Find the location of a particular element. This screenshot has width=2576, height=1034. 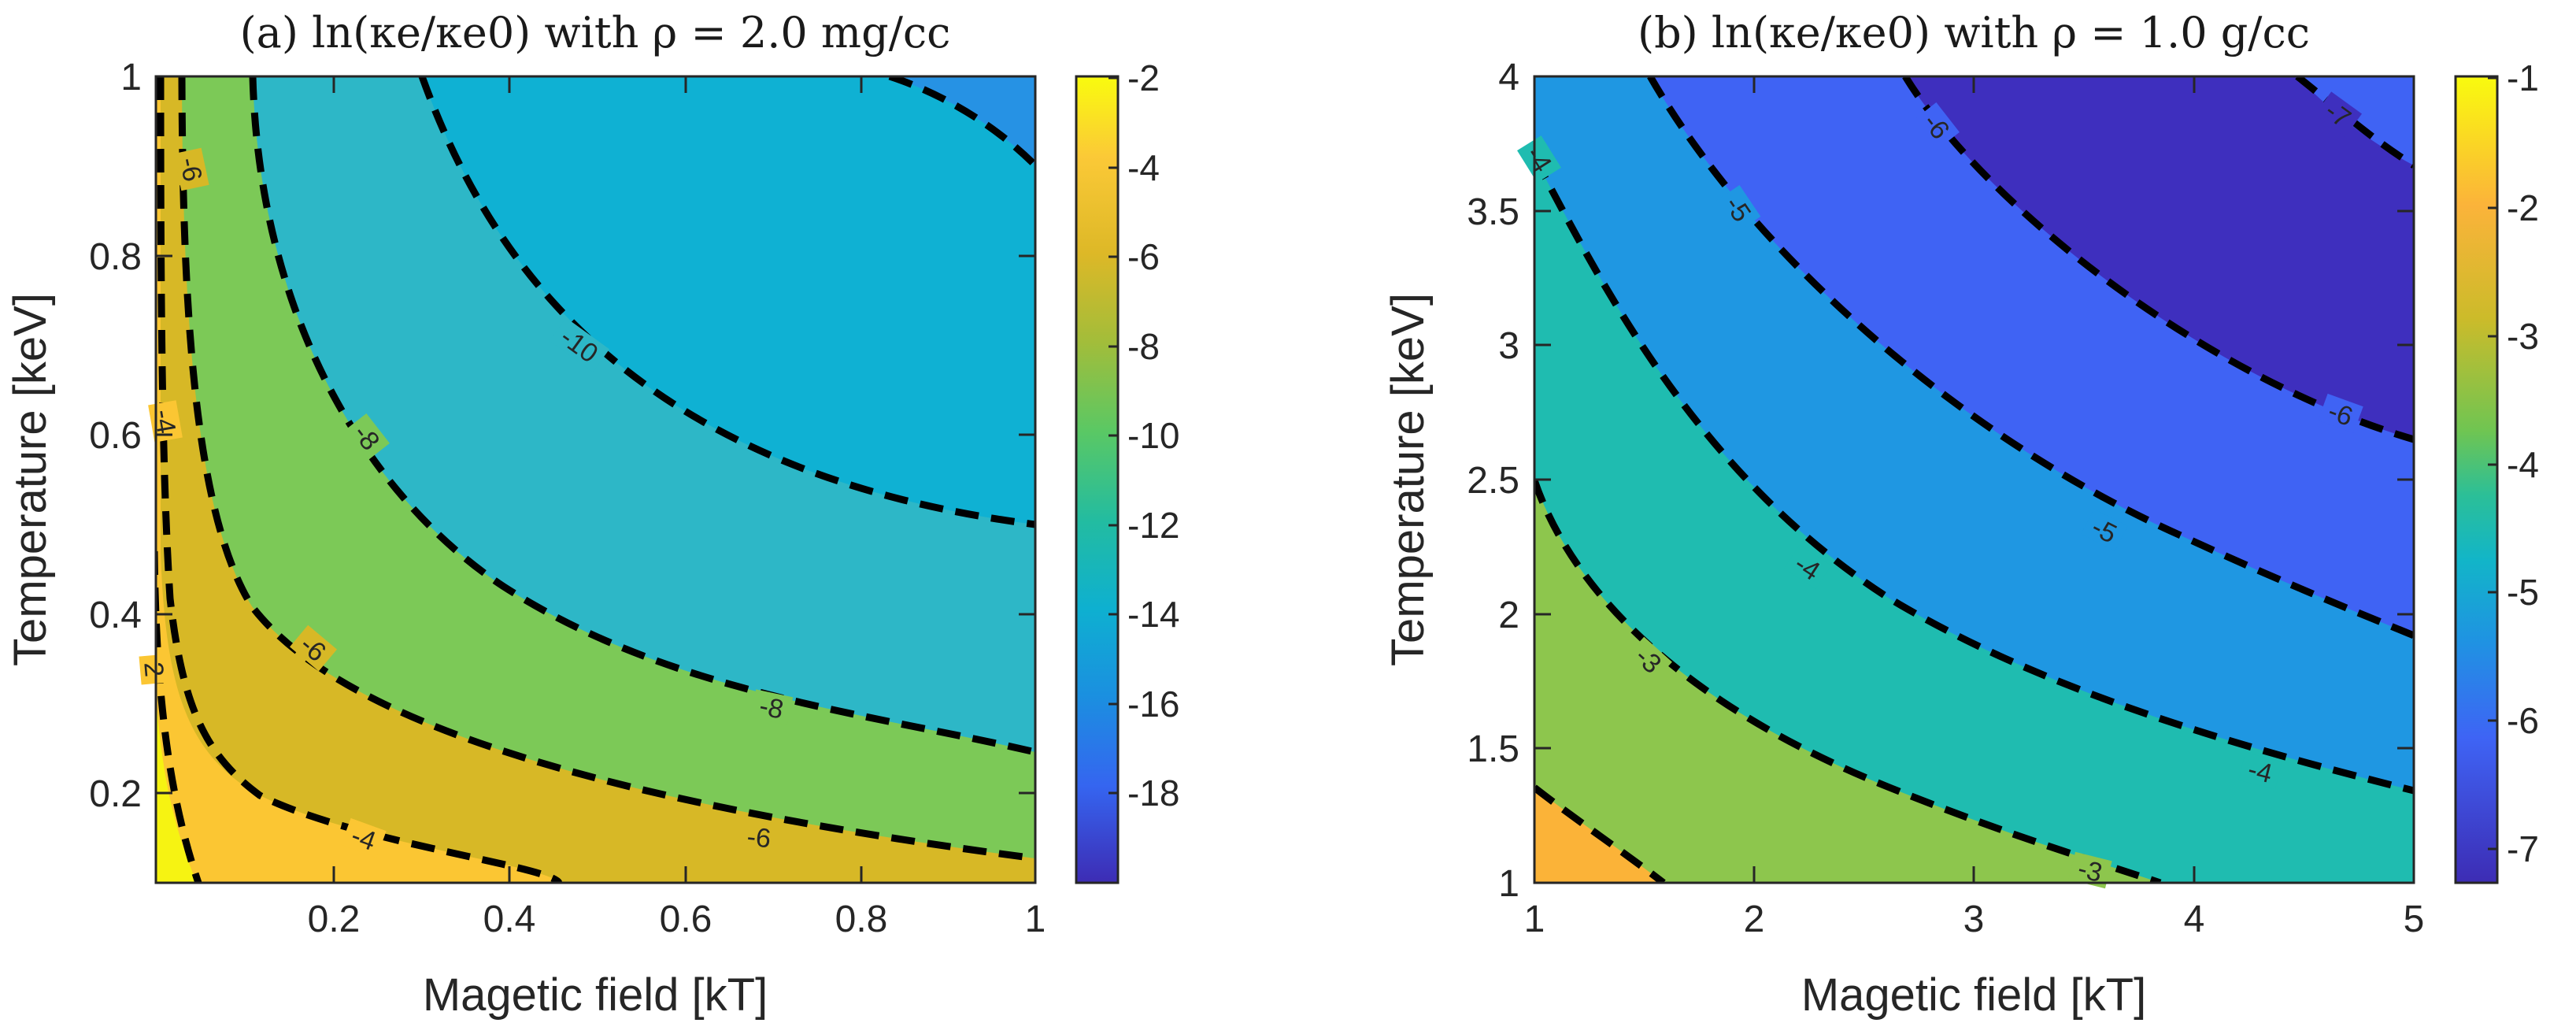

panel-b-y-tick-label: 4 is located at coordinates (1508, 77).